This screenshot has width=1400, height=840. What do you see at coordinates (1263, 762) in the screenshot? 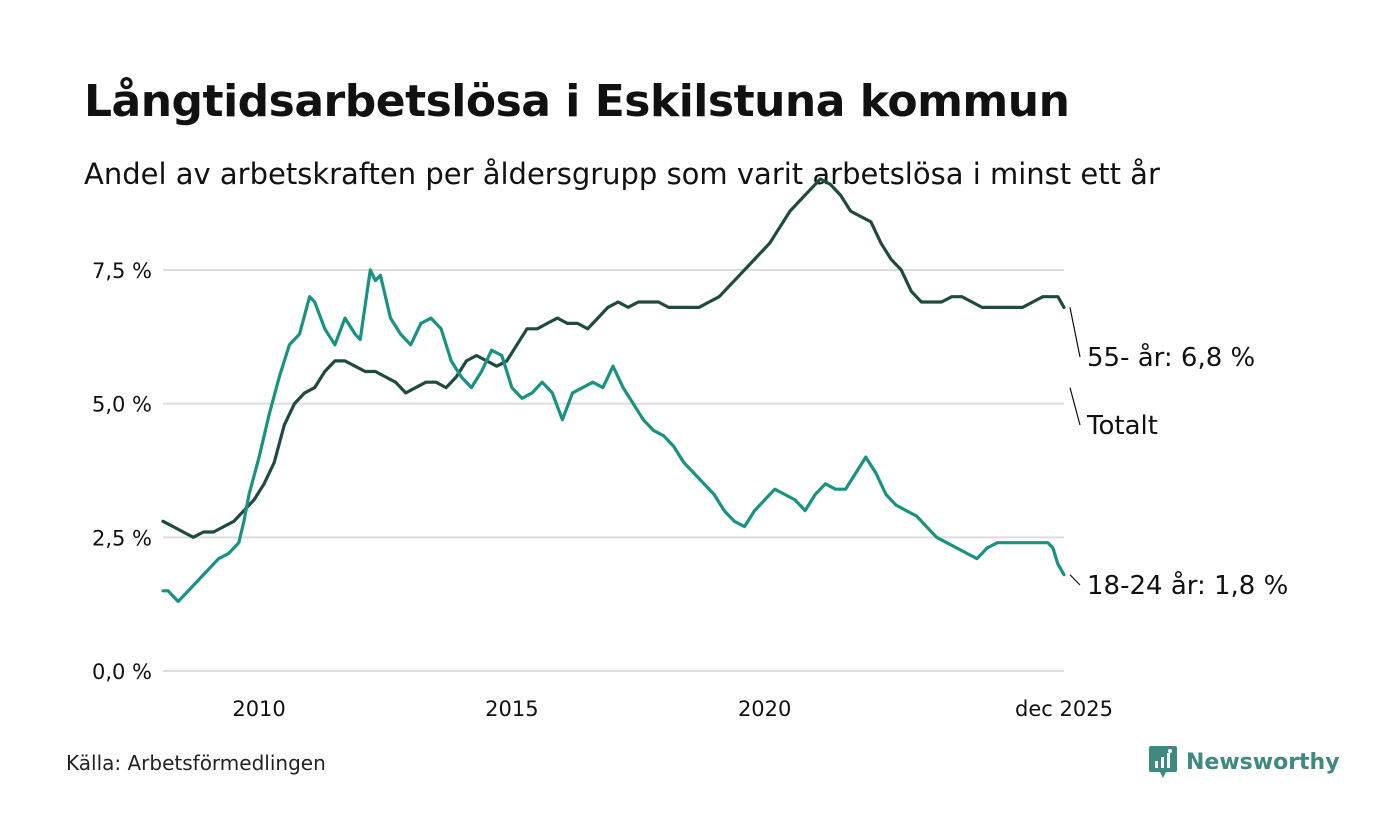
I see `brand-name: Newsworthy` at bounding box center [1263, 762].